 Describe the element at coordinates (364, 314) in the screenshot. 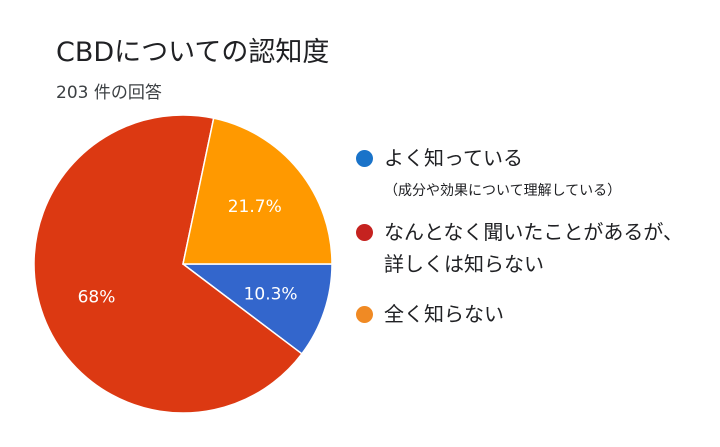

I see `legend-swatch-not-know` at that location.